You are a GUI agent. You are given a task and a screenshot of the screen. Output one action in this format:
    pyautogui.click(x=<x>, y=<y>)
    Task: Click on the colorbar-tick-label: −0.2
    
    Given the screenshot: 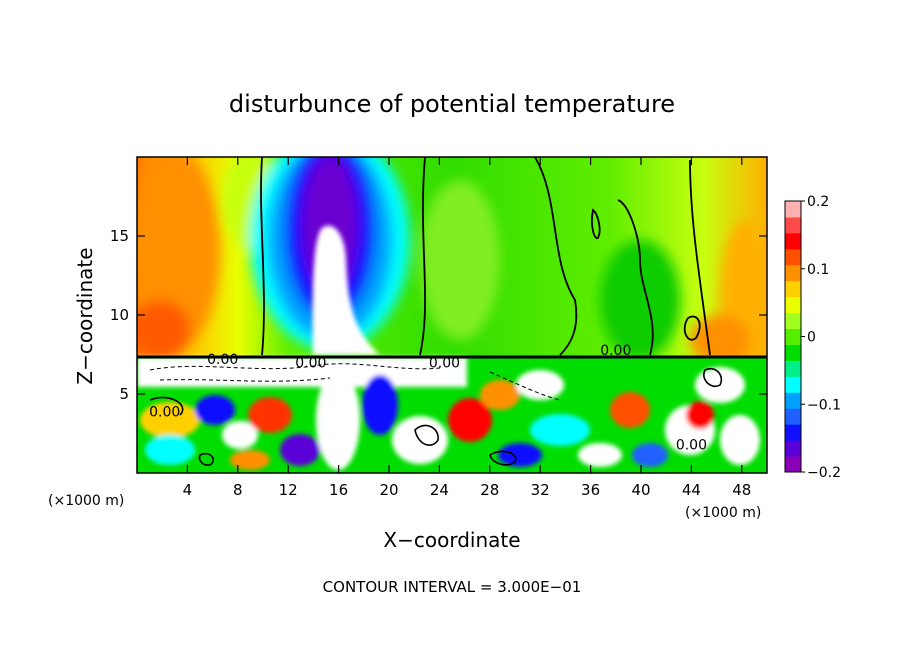 What is the action you would take?
    pyautogui.click(x=824, y=473)
    